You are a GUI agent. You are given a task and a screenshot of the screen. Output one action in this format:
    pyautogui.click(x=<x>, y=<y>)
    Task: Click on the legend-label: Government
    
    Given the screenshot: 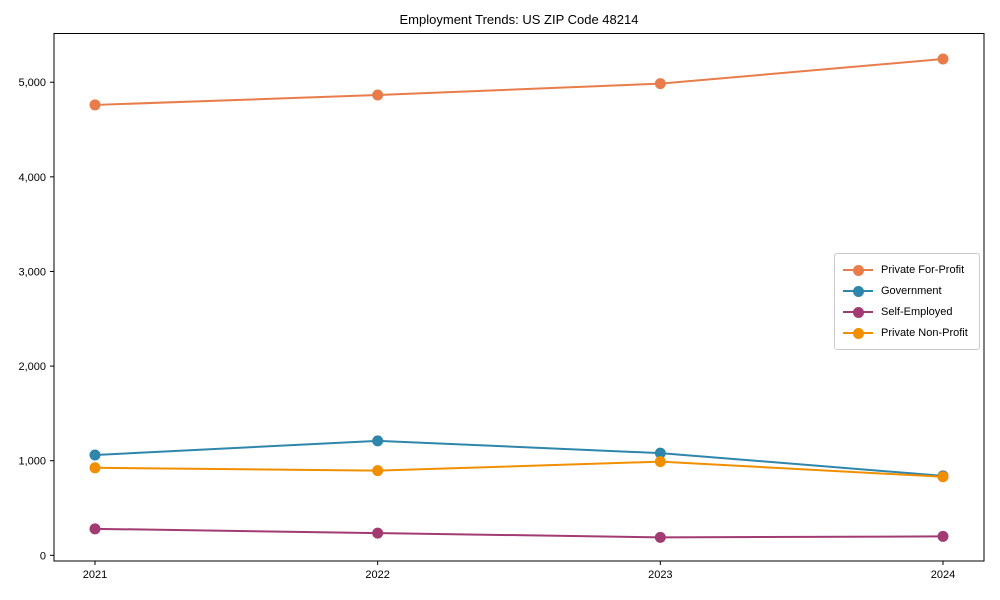 What is the action you would take?
    pyautogui.click(x=911, y=291)
    